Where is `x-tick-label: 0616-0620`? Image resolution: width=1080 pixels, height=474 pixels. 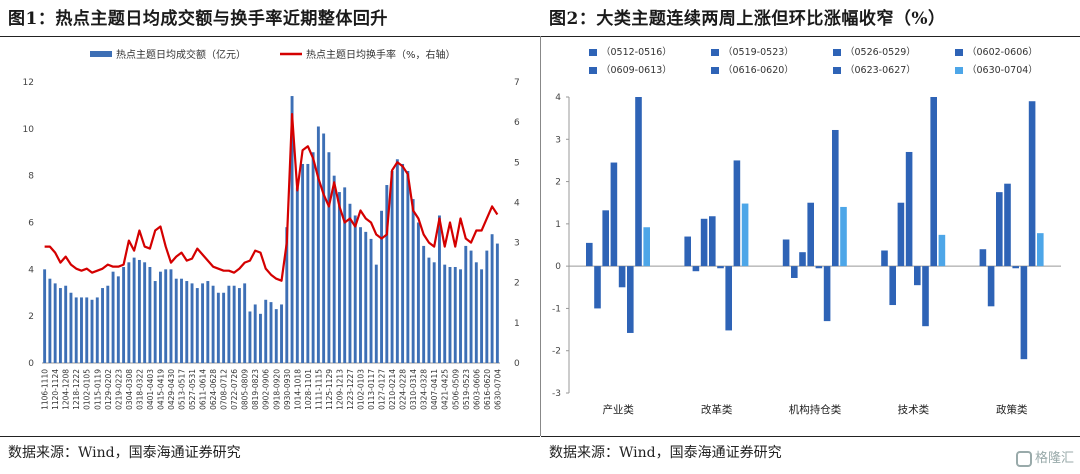 x-tick-label: 0616-0620 is located at coordinates (487, 389).